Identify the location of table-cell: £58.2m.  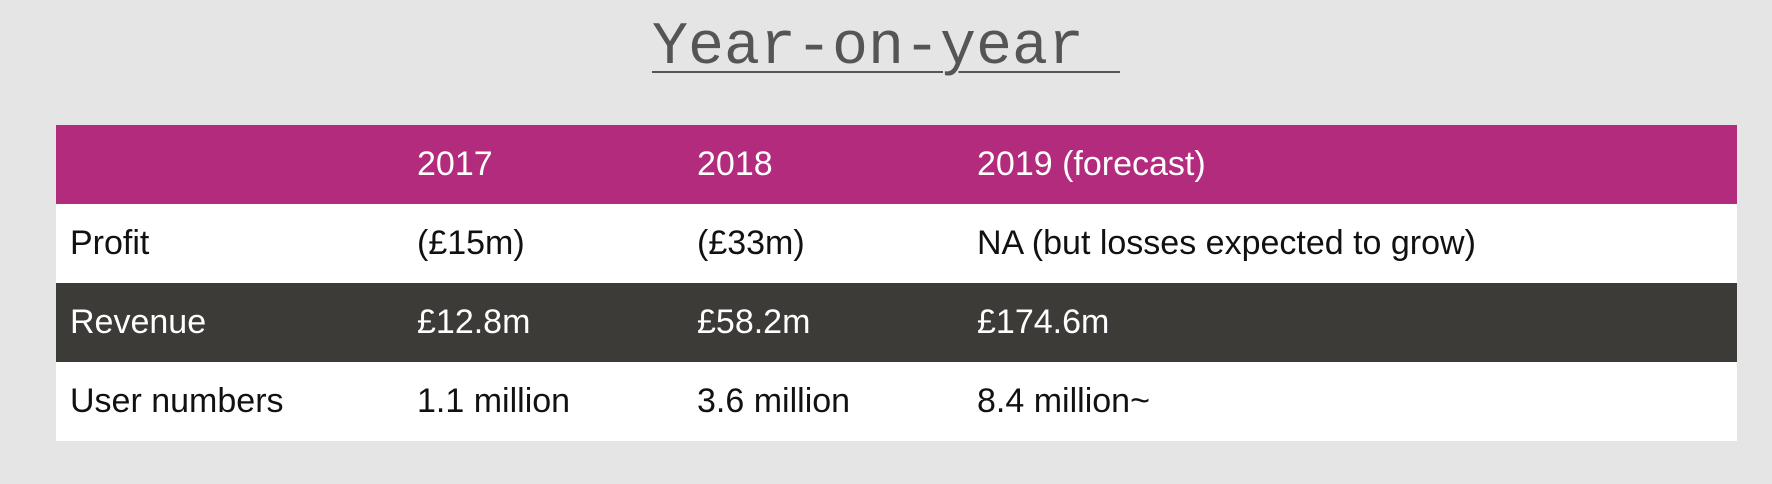
(837, 322).